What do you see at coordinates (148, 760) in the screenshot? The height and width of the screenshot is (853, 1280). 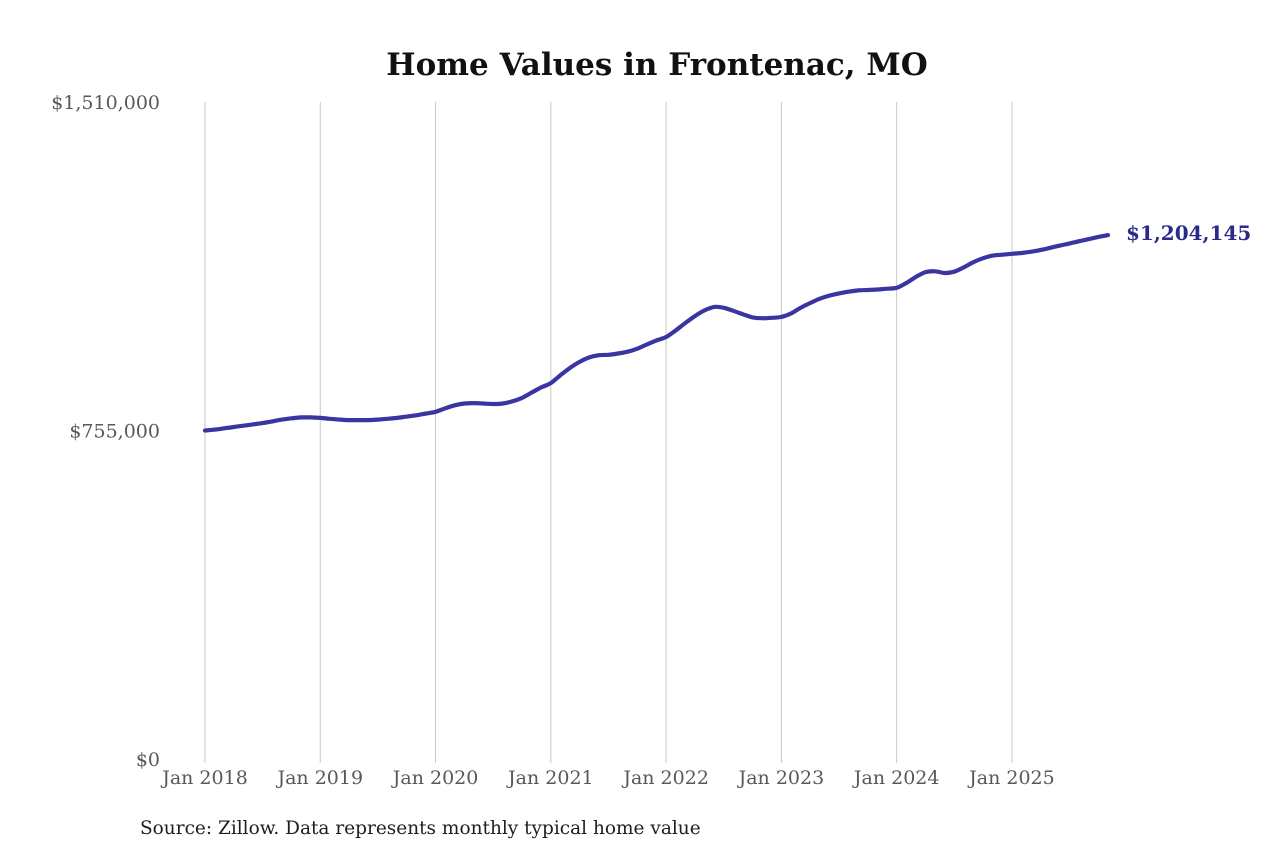 I see `y-tick-label: $0` at bounding box center [148, 760].